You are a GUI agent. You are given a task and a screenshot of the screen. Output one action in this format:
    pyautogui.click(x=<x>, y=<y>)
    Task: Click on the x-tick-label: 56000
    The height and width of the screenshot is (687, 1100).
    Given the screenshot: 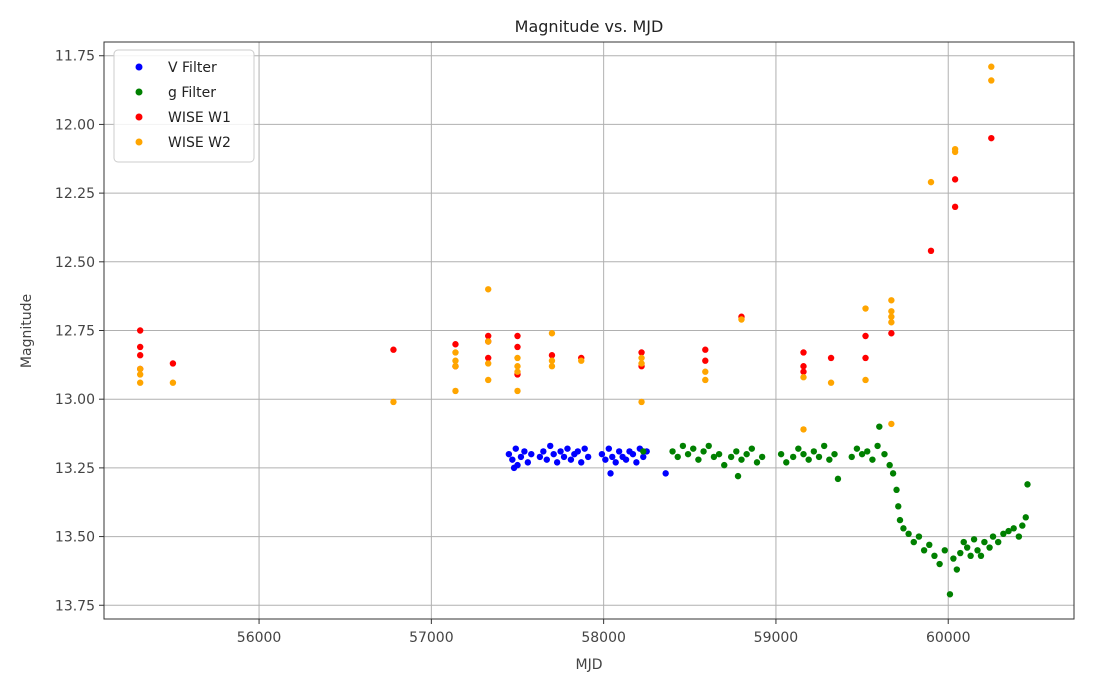 What is the action you would take?
    pyautogui.click(x=259, y=638)
    